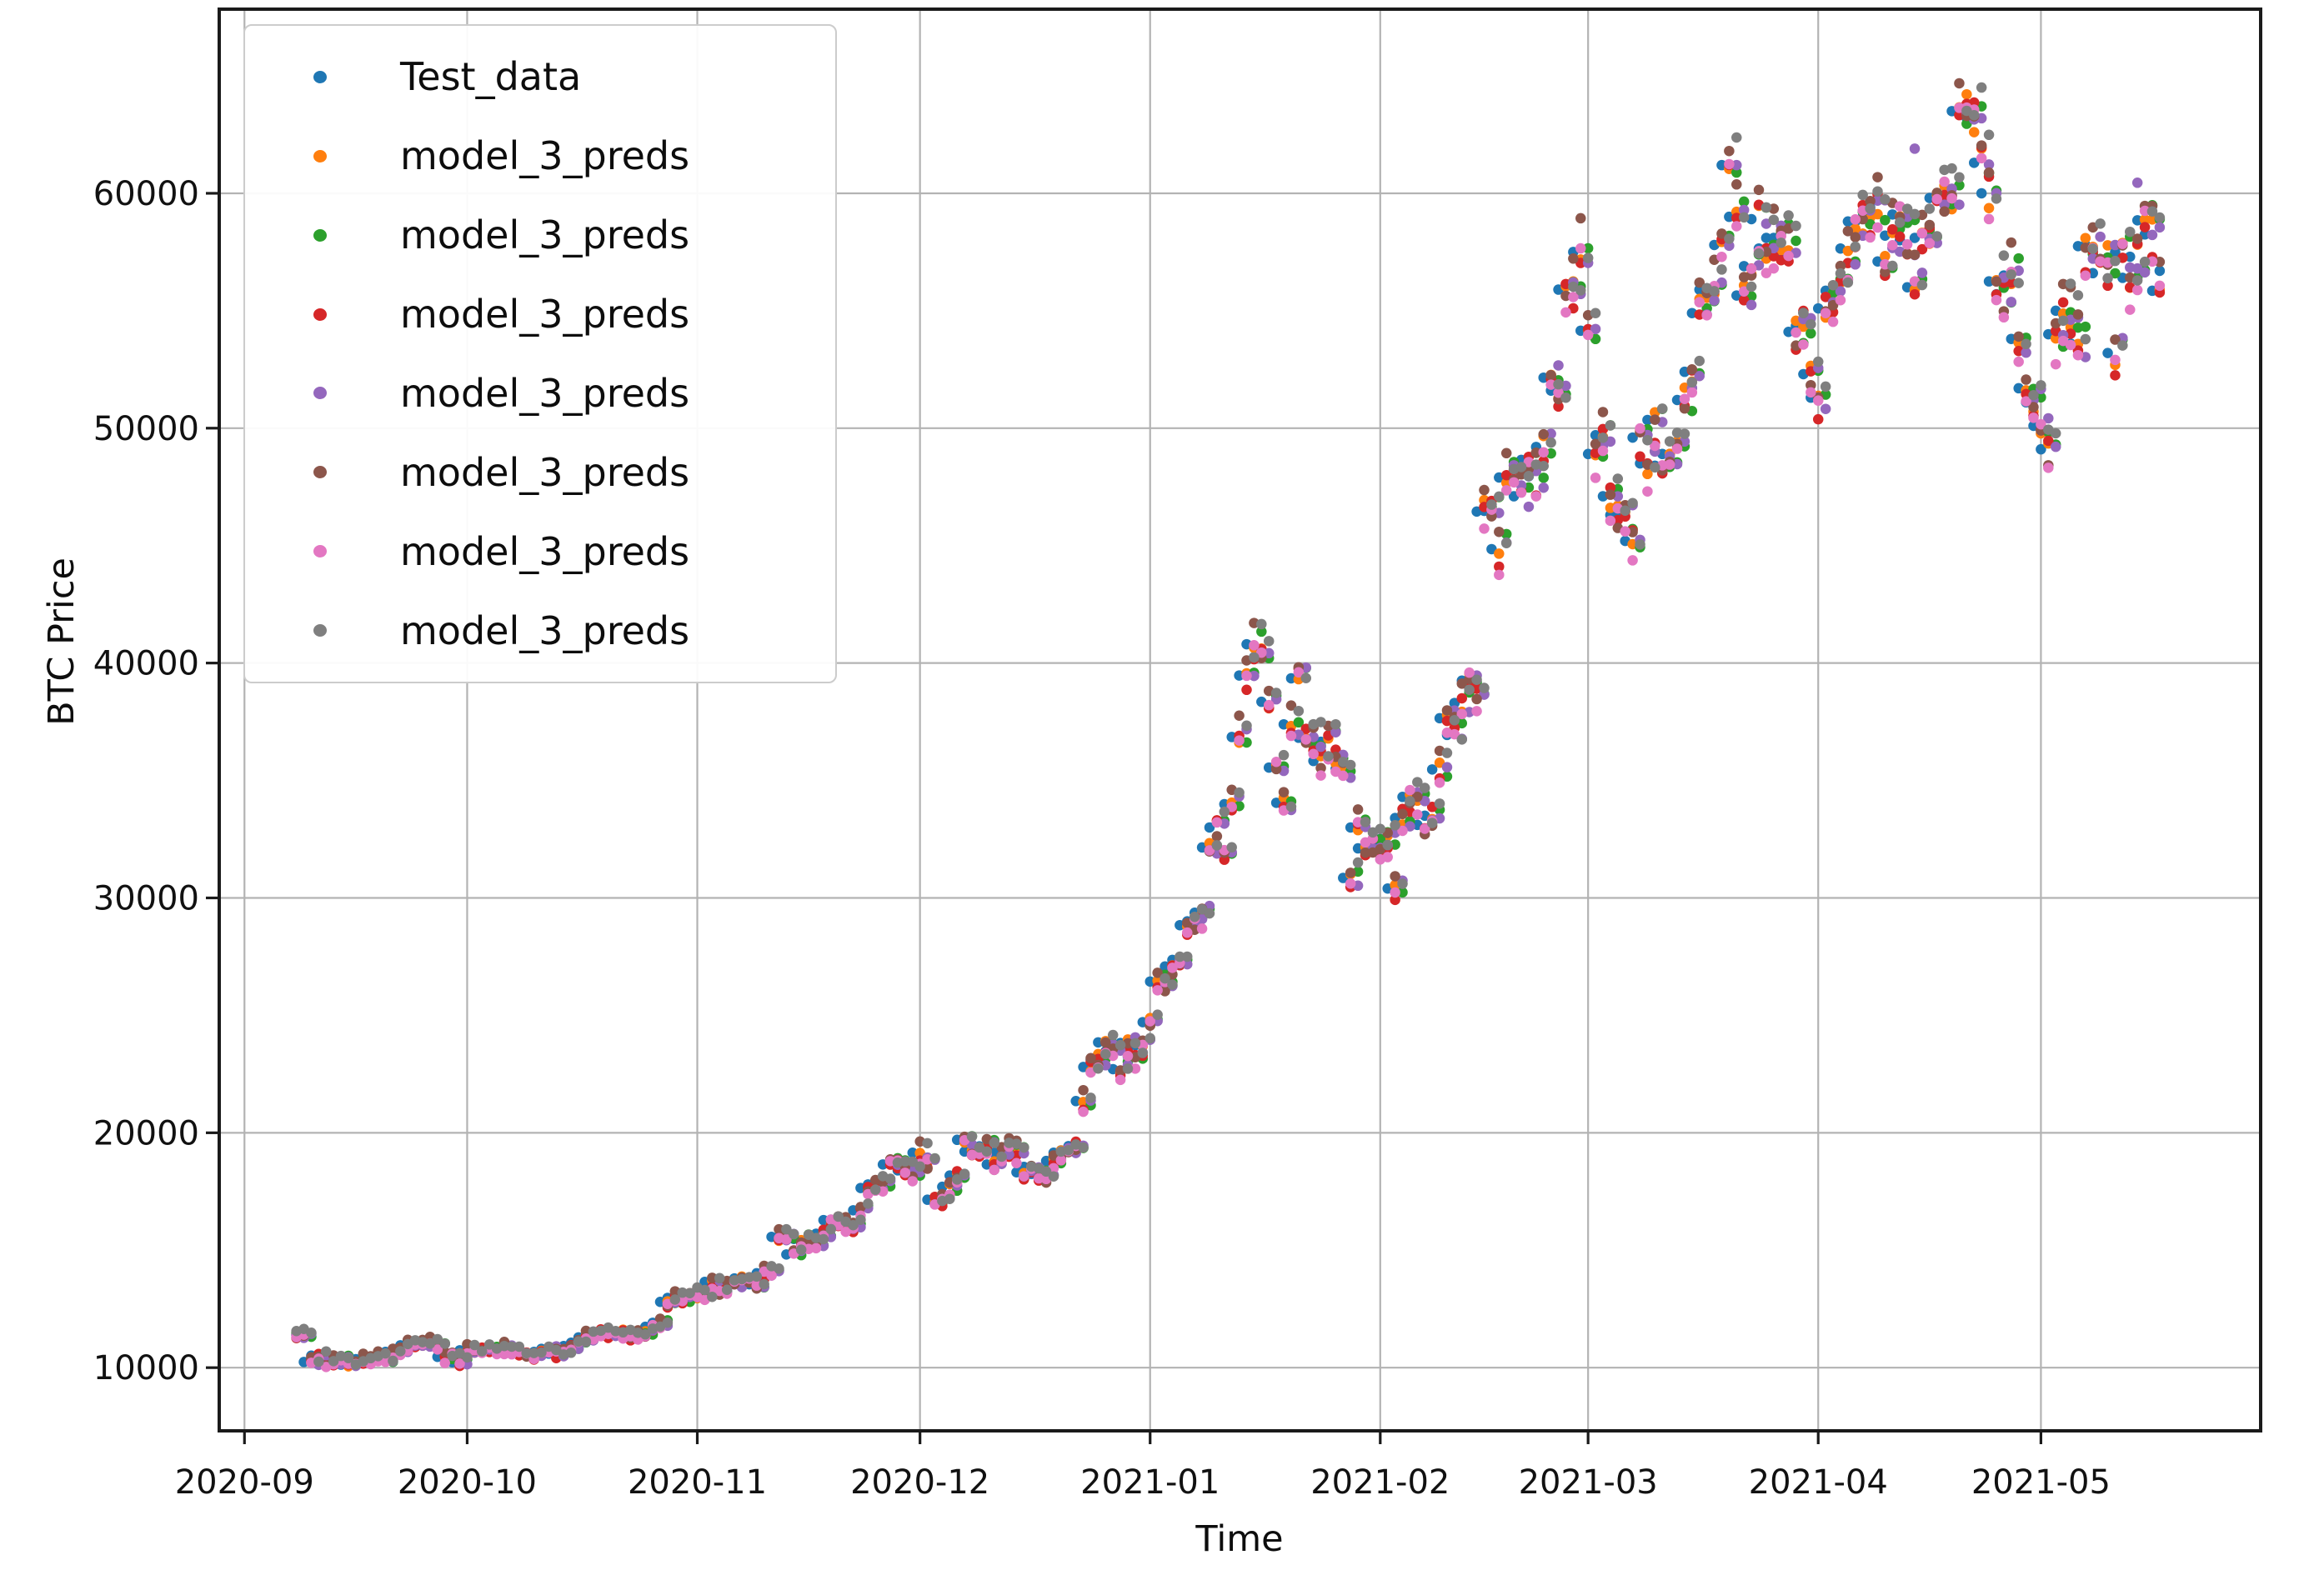 The width and height of the screenshot is (2324, 1570). Describe the element at coordinates (2041, 1482) in the screenshot. I see `x-tick-label: 2021-05` at that location.